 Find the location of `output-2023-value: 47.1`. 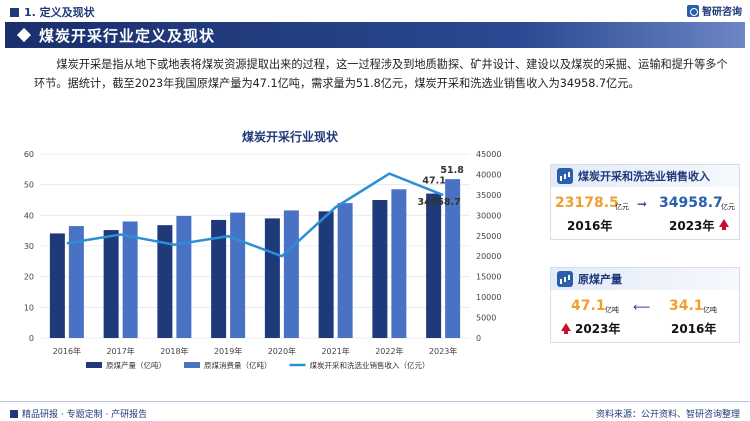

output-2023-value: 47.1 is located at coordinates (588, 306).